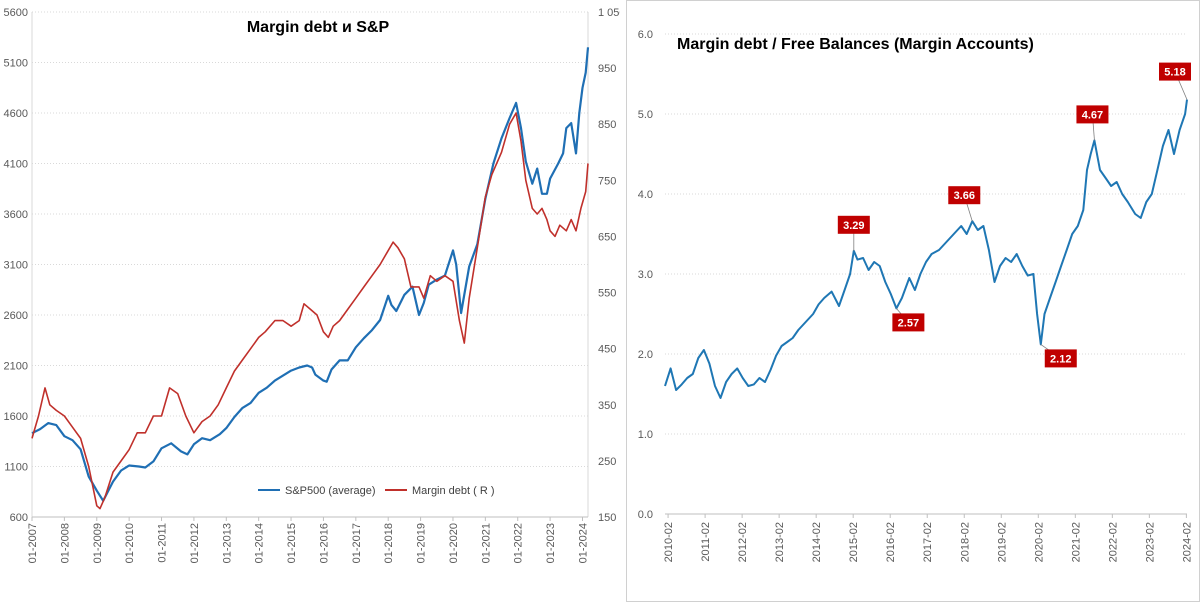  I want to click on x-tick-label: 2024-02, so click(1187, 542).